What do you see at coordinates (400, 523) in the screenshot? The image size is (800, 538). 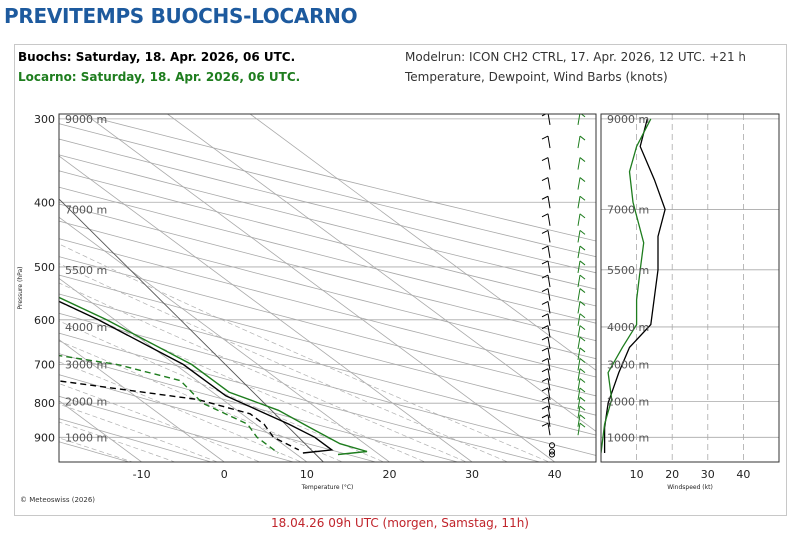 I see `valid-time-caption: 18.04.26 09h UTC (morgen, Samstag, 11h)` at bounding box center [400, 523].